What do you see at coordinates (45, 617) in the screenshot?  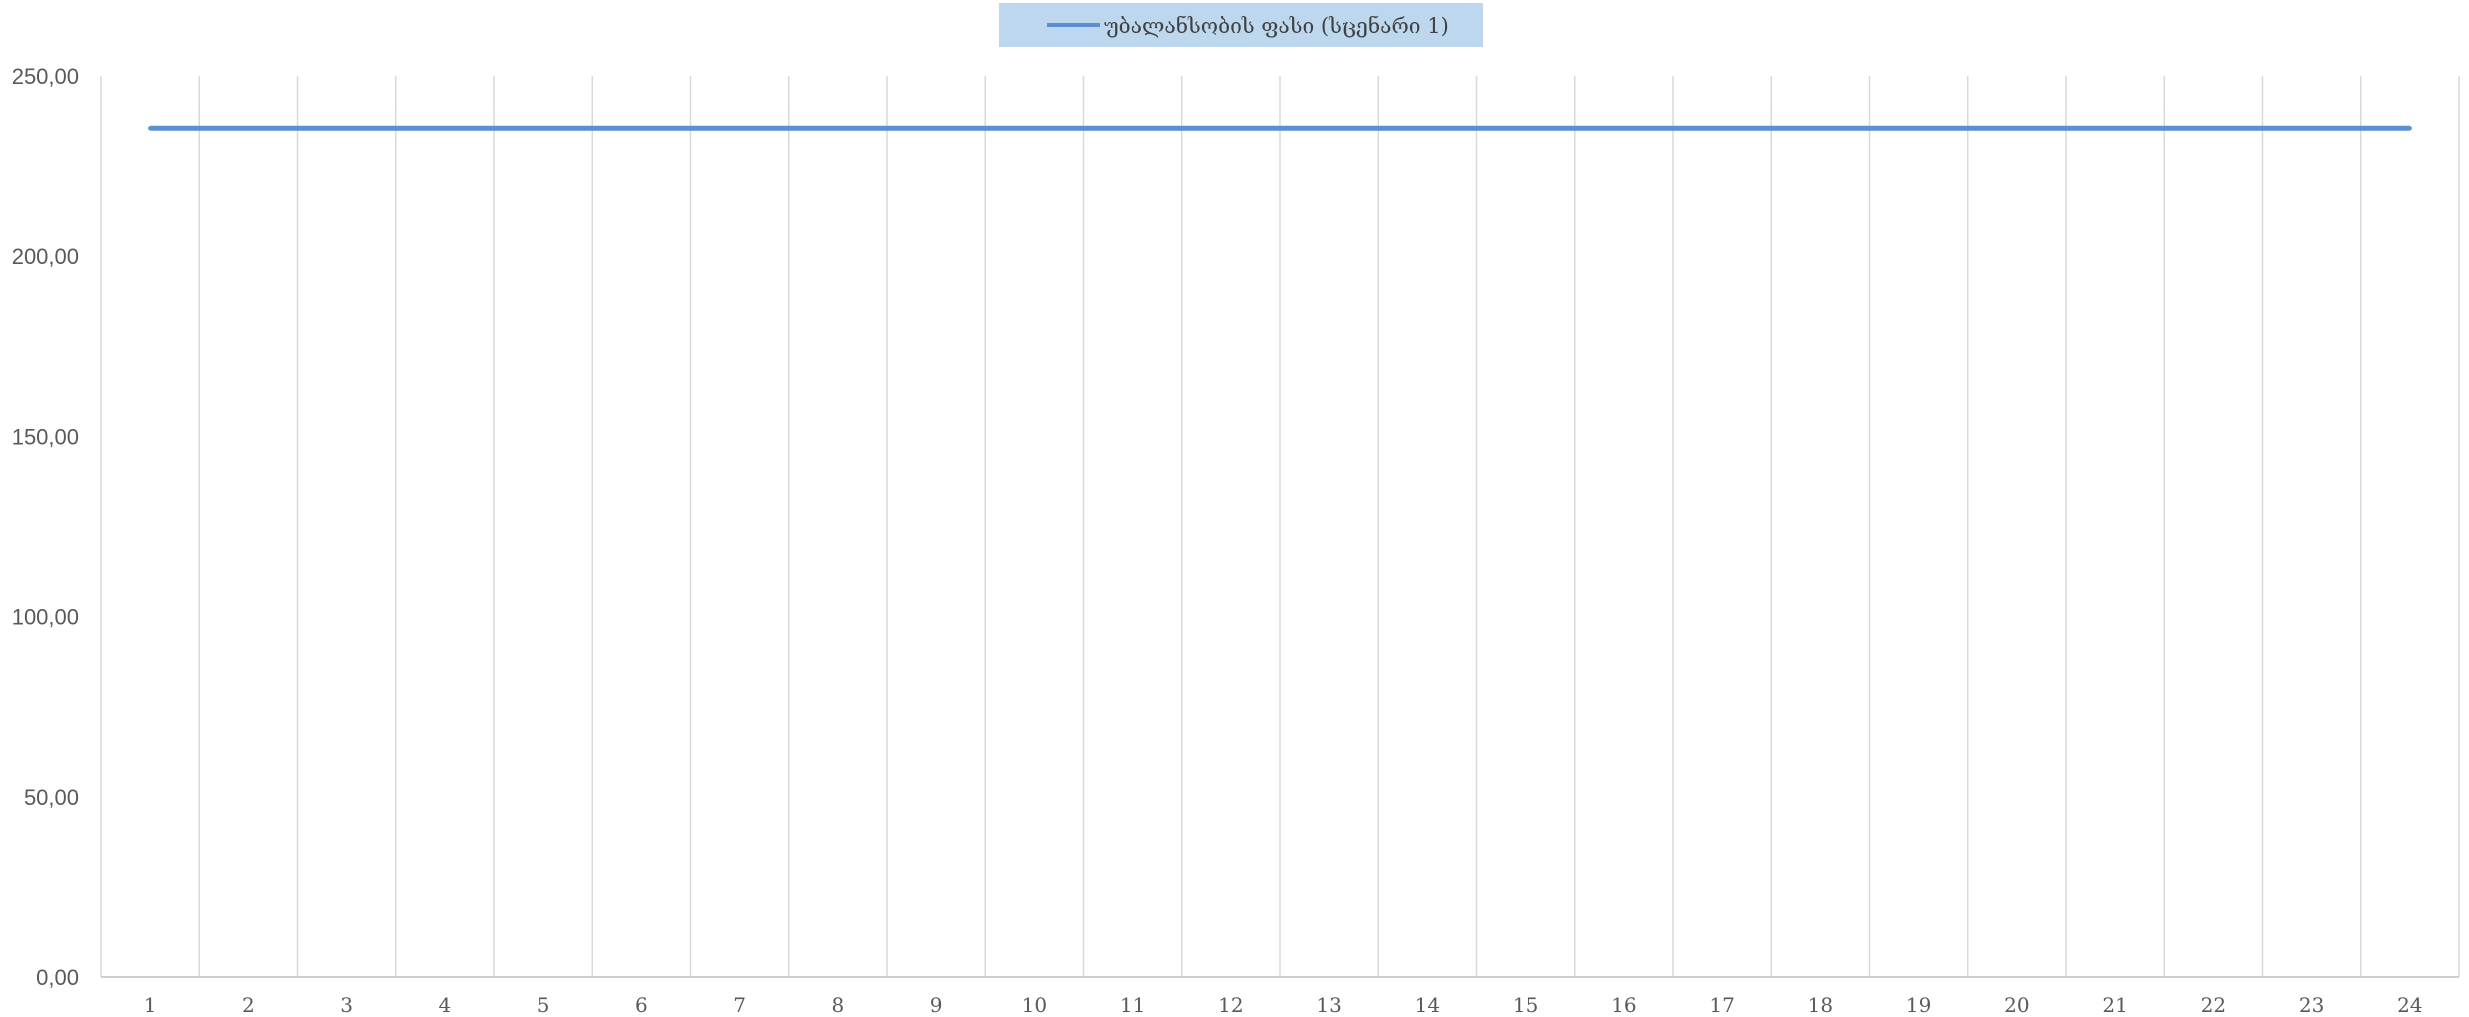 I see `y-tick-label: 100,00` at bounding box center [45, 617].